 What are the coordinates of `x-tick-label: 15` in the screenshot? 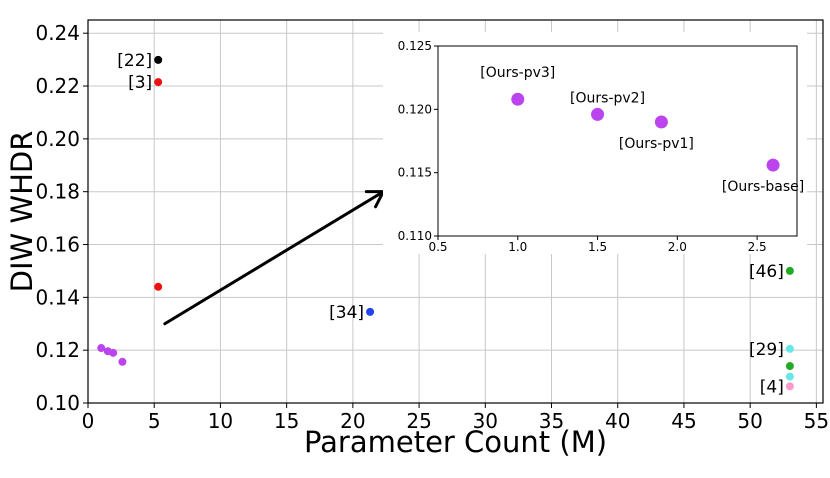 It's located at (286, 421).